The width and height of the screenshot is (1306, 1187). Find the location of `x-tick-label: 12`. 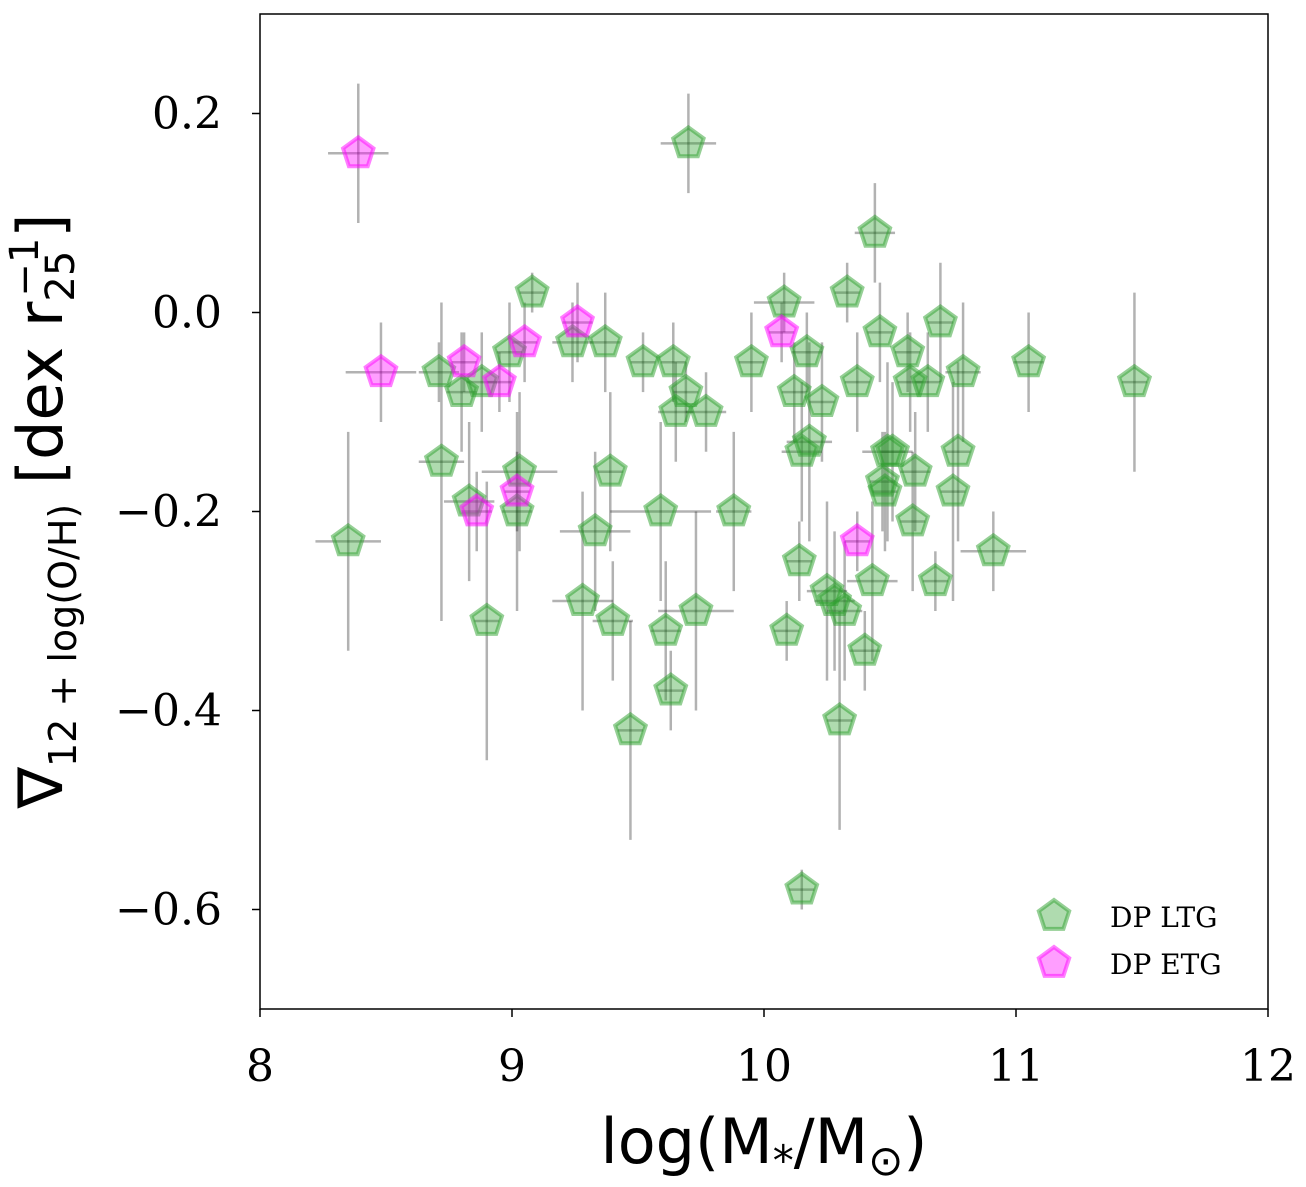

x-tick-label: 12 is located at coordinates (1268, 1066).